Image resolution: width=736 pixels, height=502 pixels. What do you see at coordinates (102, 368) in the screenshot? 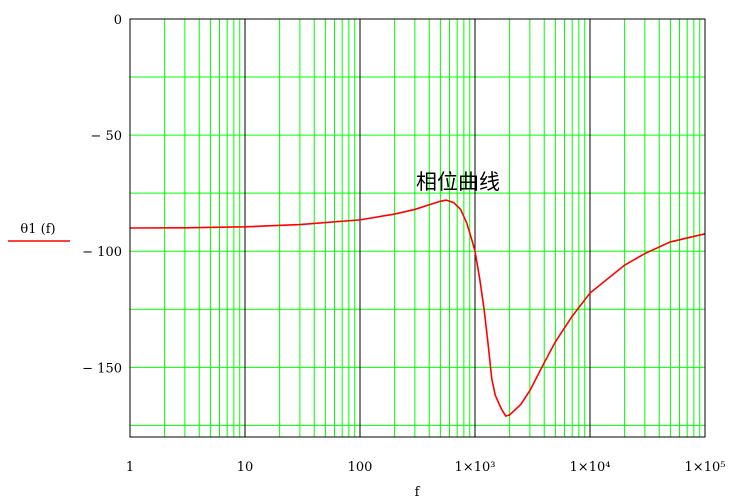
I see `y-tick-label: − 150` at bounding box center [102, 368].